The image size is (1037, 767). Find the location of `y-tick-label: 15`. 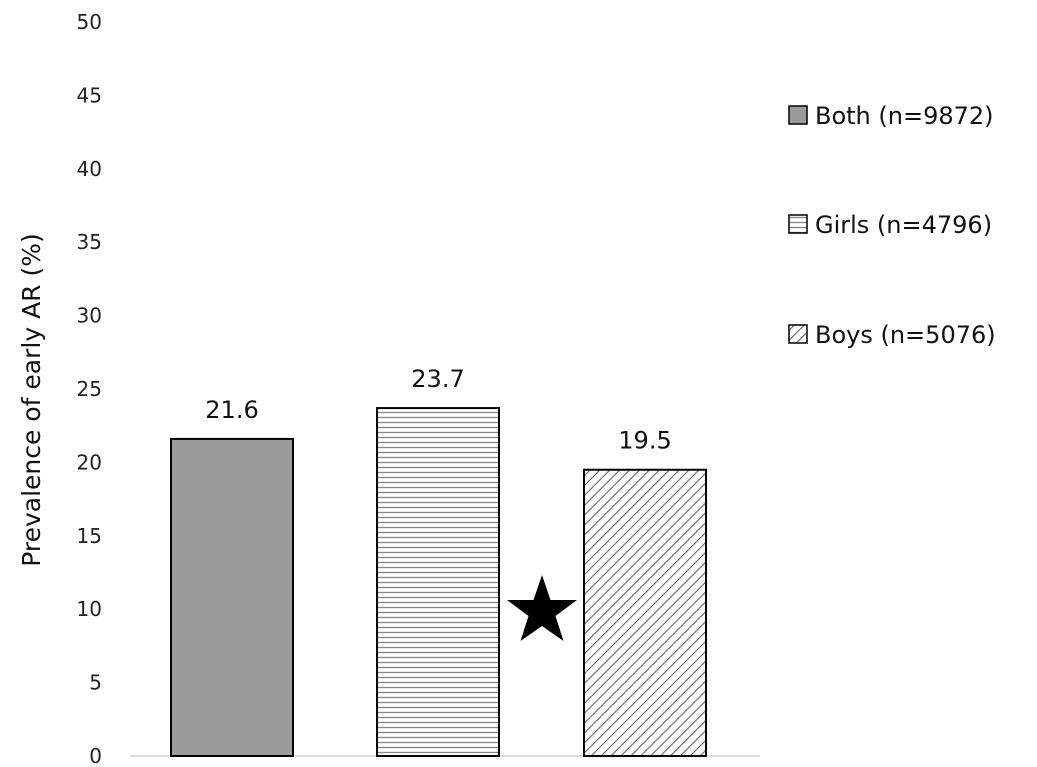

y-tick-label: 15 is located at coordinates (89, 536).